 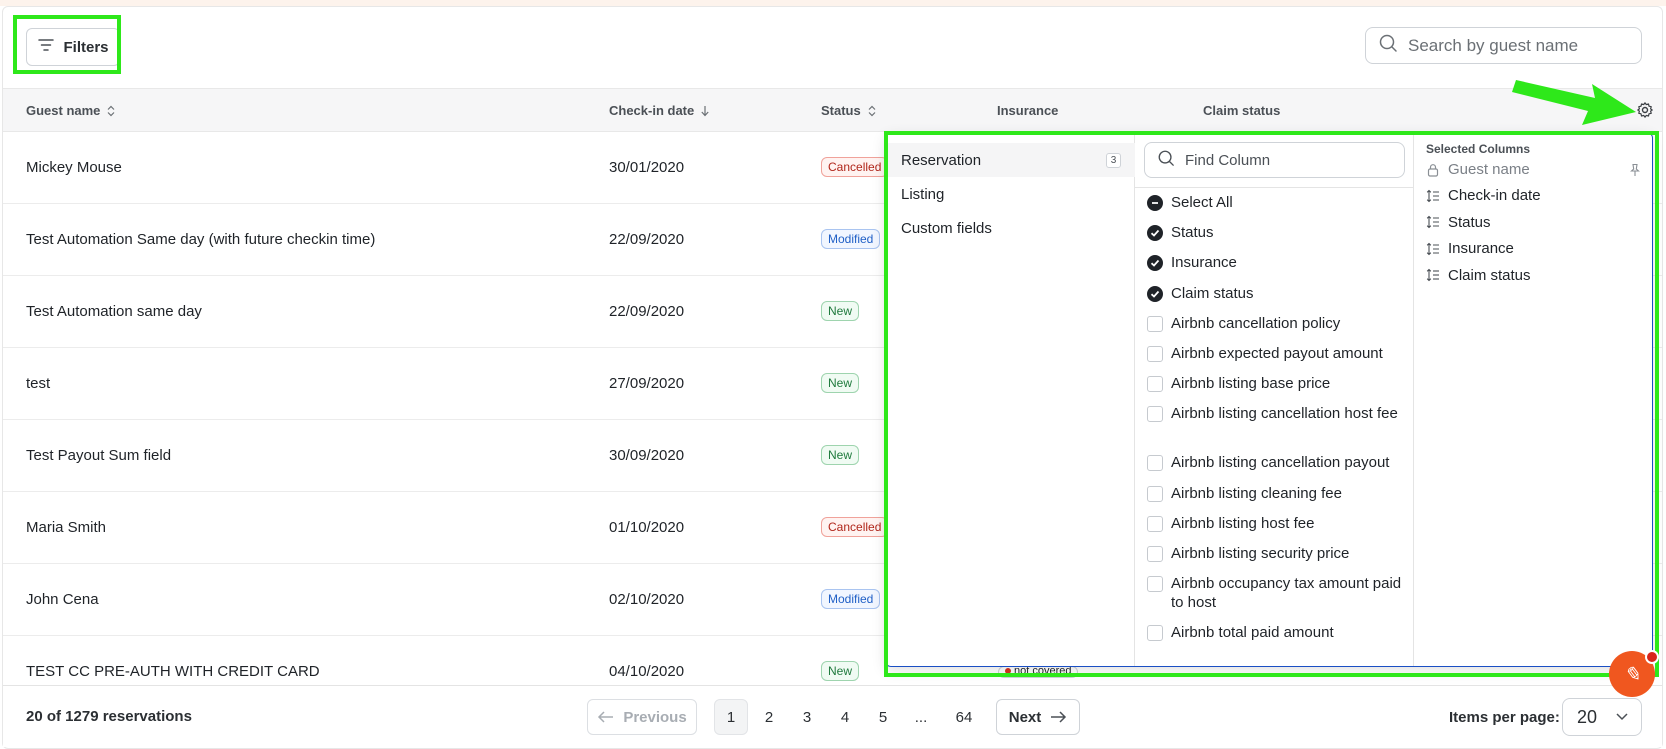 I want to click on table-row: Mickey Mouse 30/01/2020 Cancelled, so click(x=832, y=168).